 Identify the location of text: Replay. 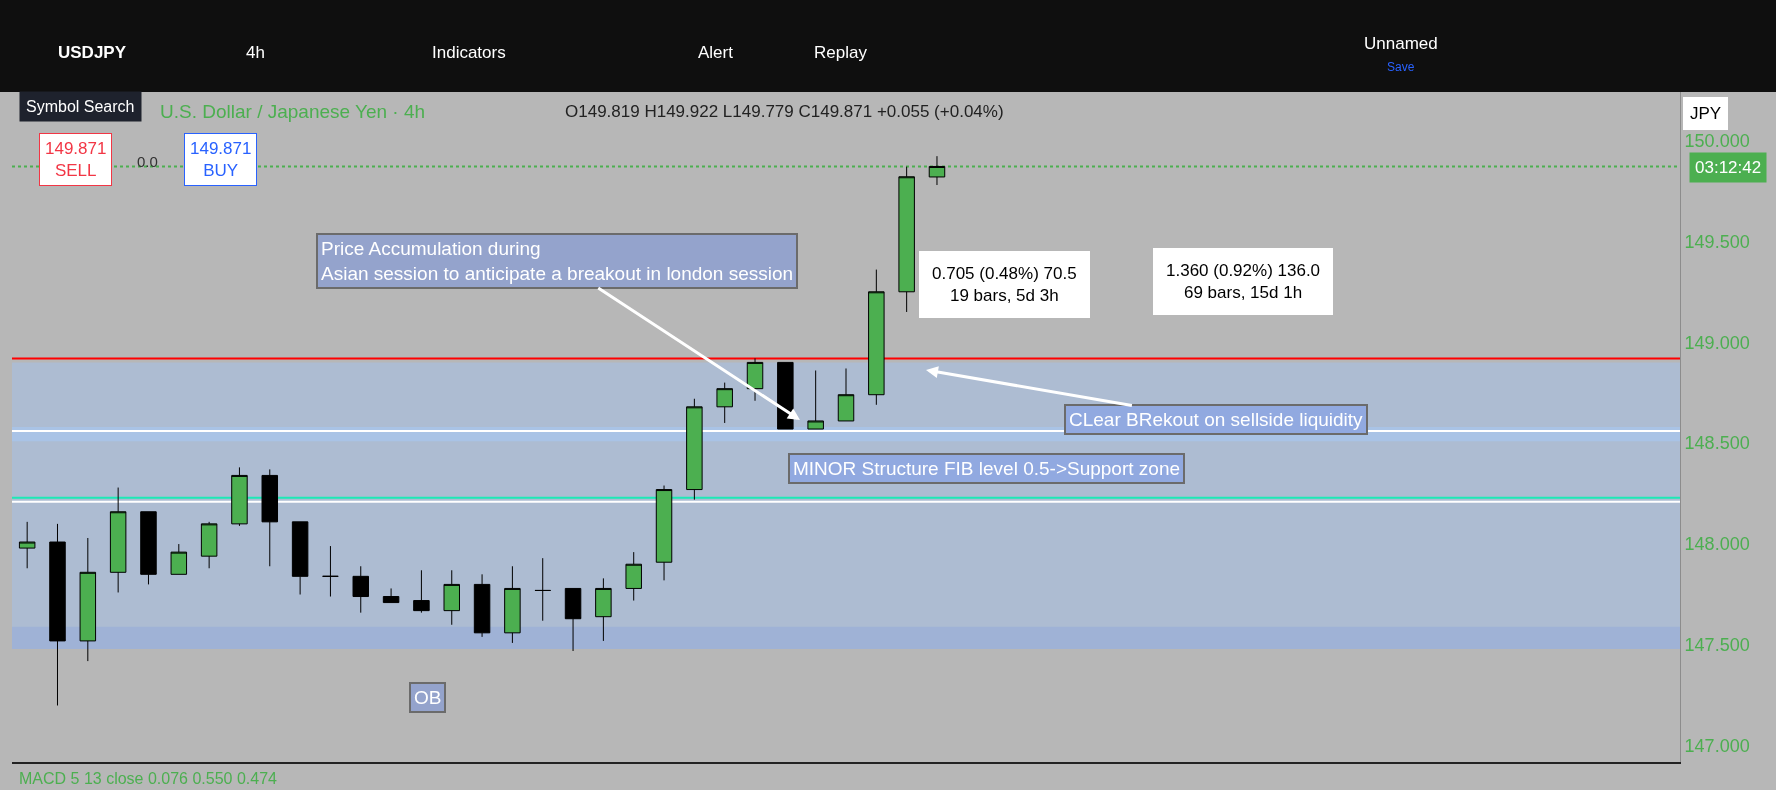
(841, 52).